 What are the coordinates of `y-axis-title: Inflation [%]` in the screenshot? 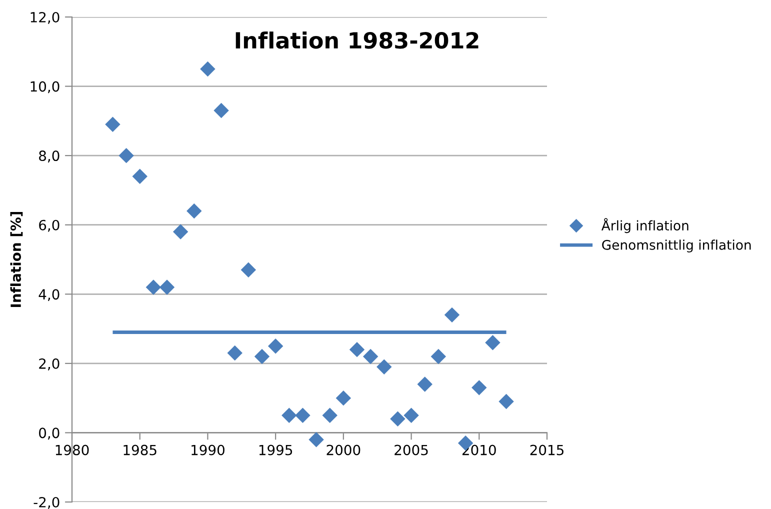 It's located at (16, 259).